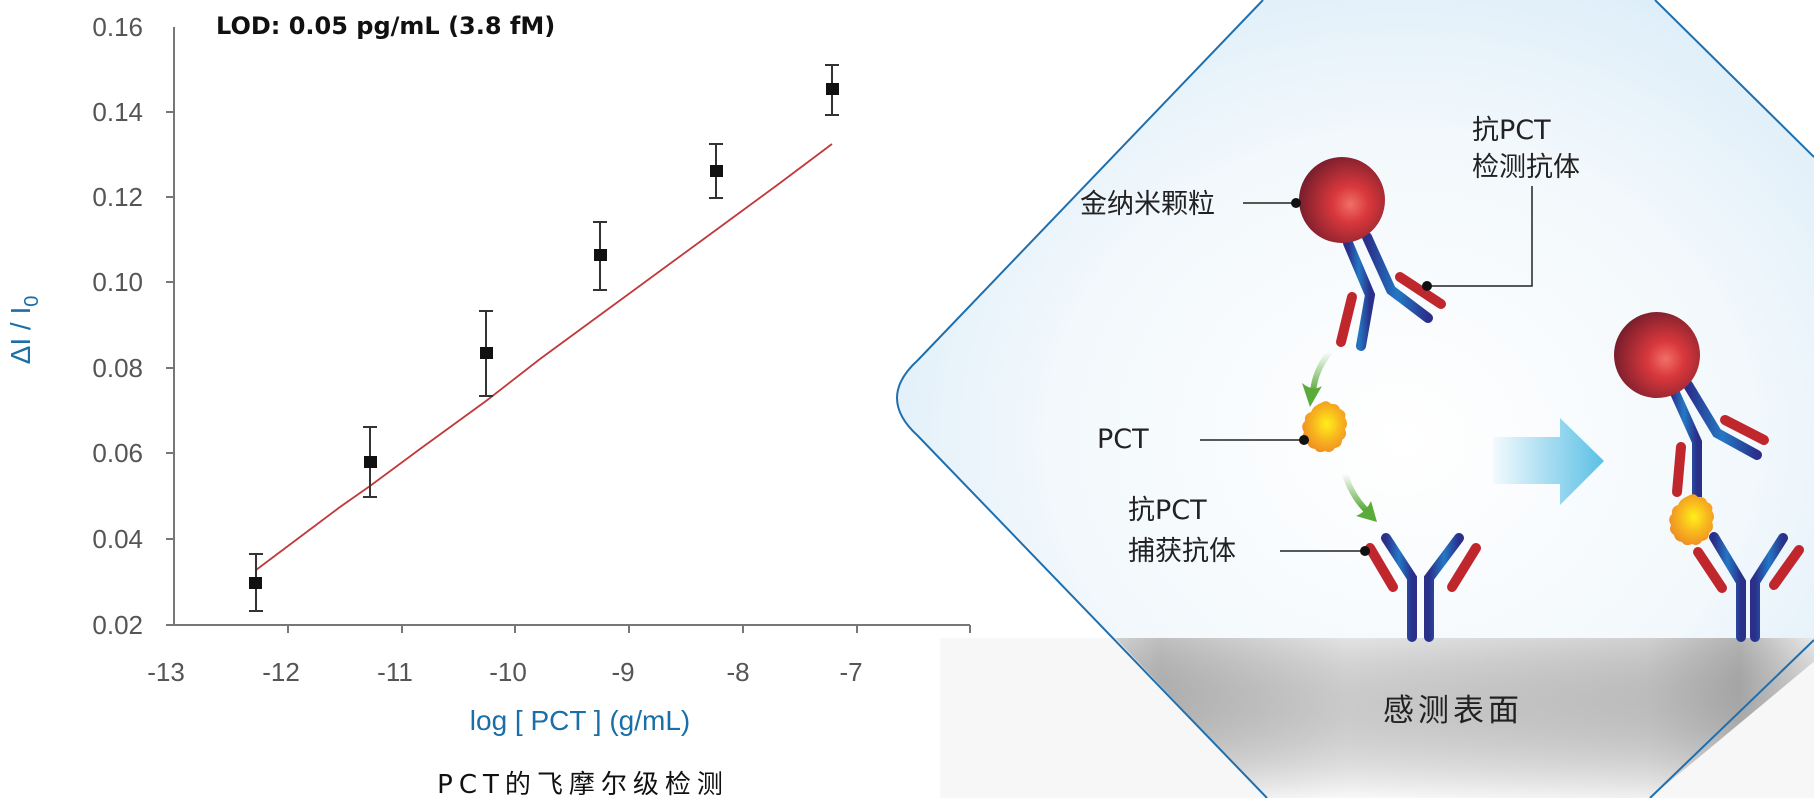  What do you see at coordinates (117, 112) in the screenshot?
I see `y-tick-label: 0.14` at bounding box center [117, 112].